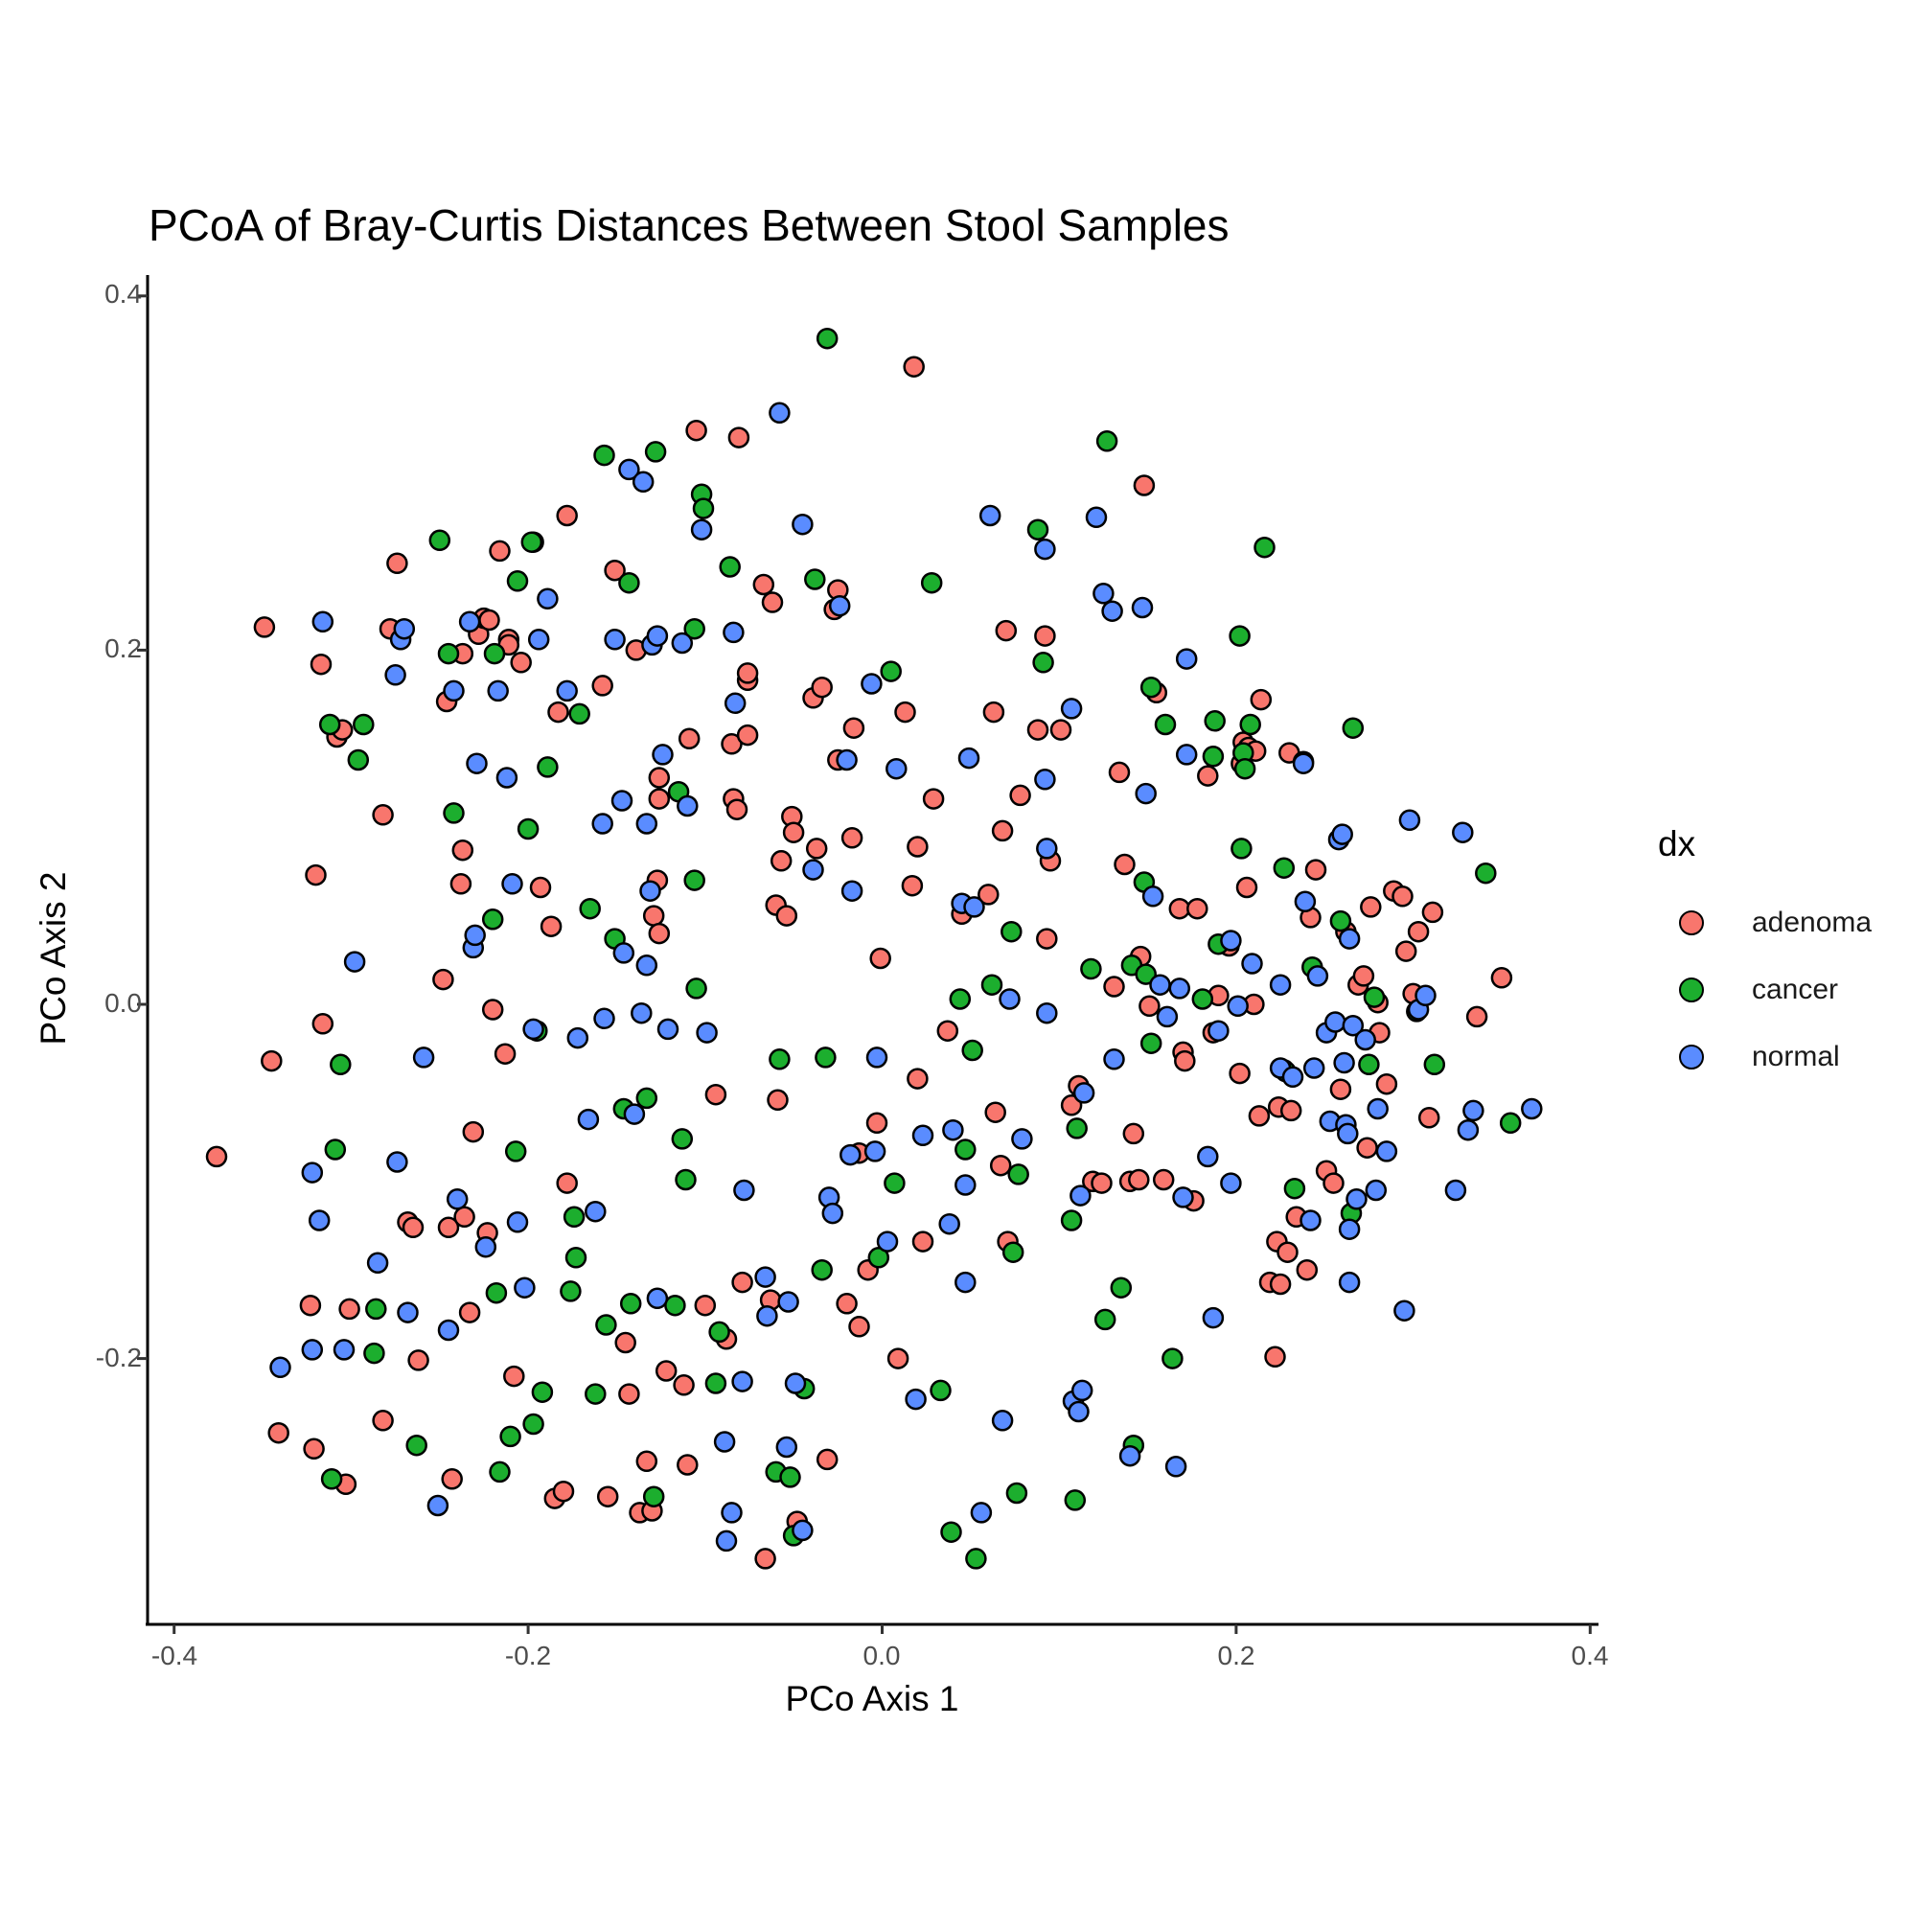  What do you see at coordinates (1590, 1655) in the screenshot?
I see `x-tick-label: 0.4` at bounding box center [1590, 1655].